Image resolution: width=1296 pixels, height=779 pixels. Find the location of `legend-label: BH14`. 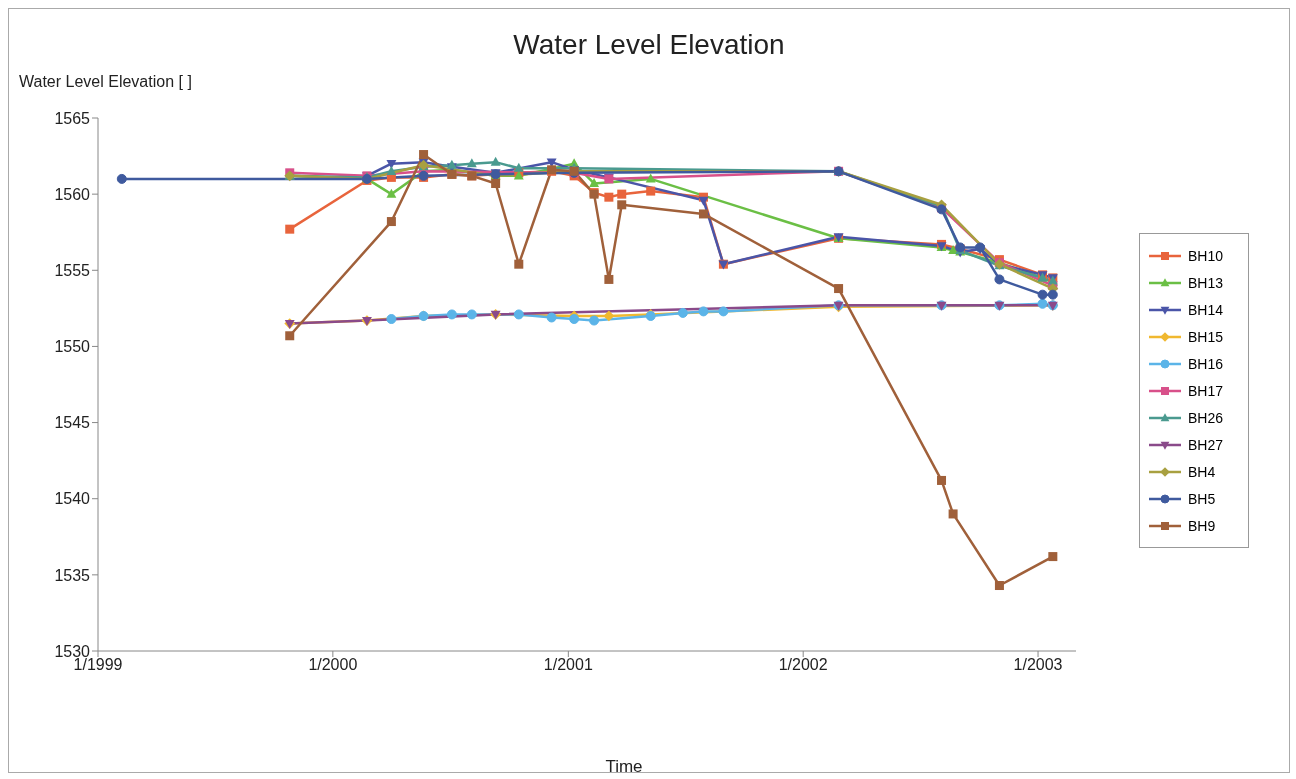

legend-label: BH14 is located at coordinates (1206, 309).